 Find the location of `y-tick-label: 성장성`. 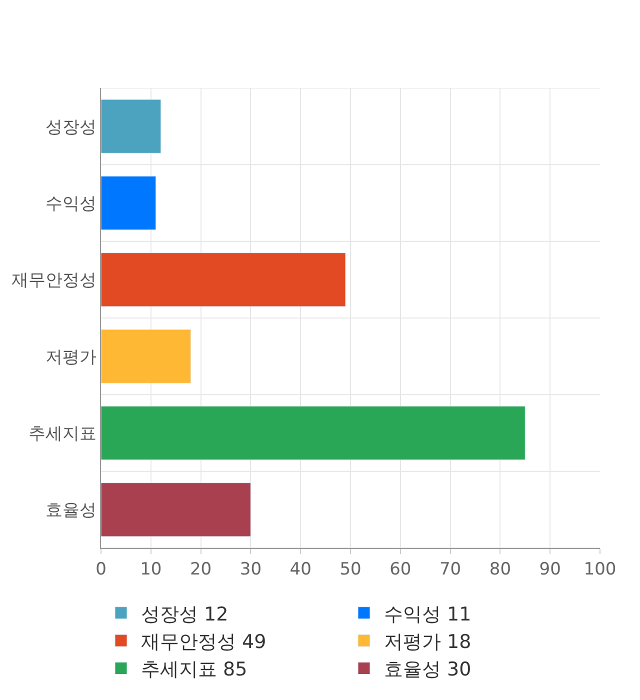

y-tick-label: 성장성 is located at coordinates (71, 127).